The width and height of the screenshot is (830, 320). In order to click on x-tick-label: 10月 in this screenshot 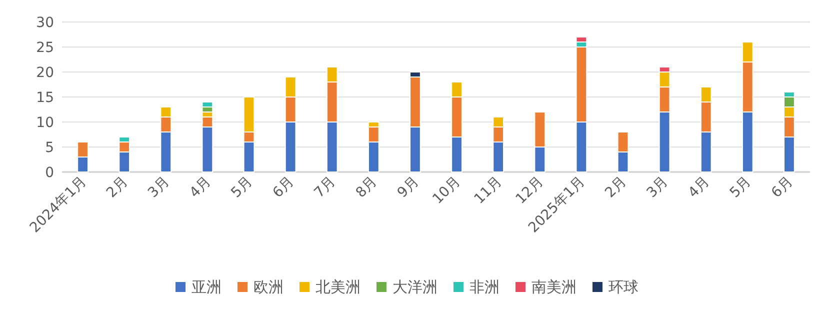, I will do `click(447, 191)`.